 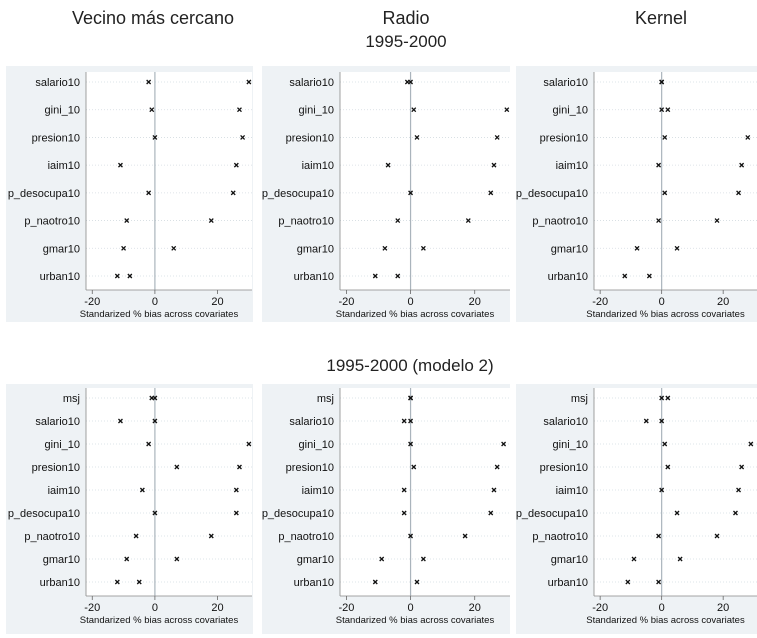 What do you see at coordinates (570, 111) in the screenshot?
I see `panel-2-category-label: gini_10` at bounding box center [570, 111].